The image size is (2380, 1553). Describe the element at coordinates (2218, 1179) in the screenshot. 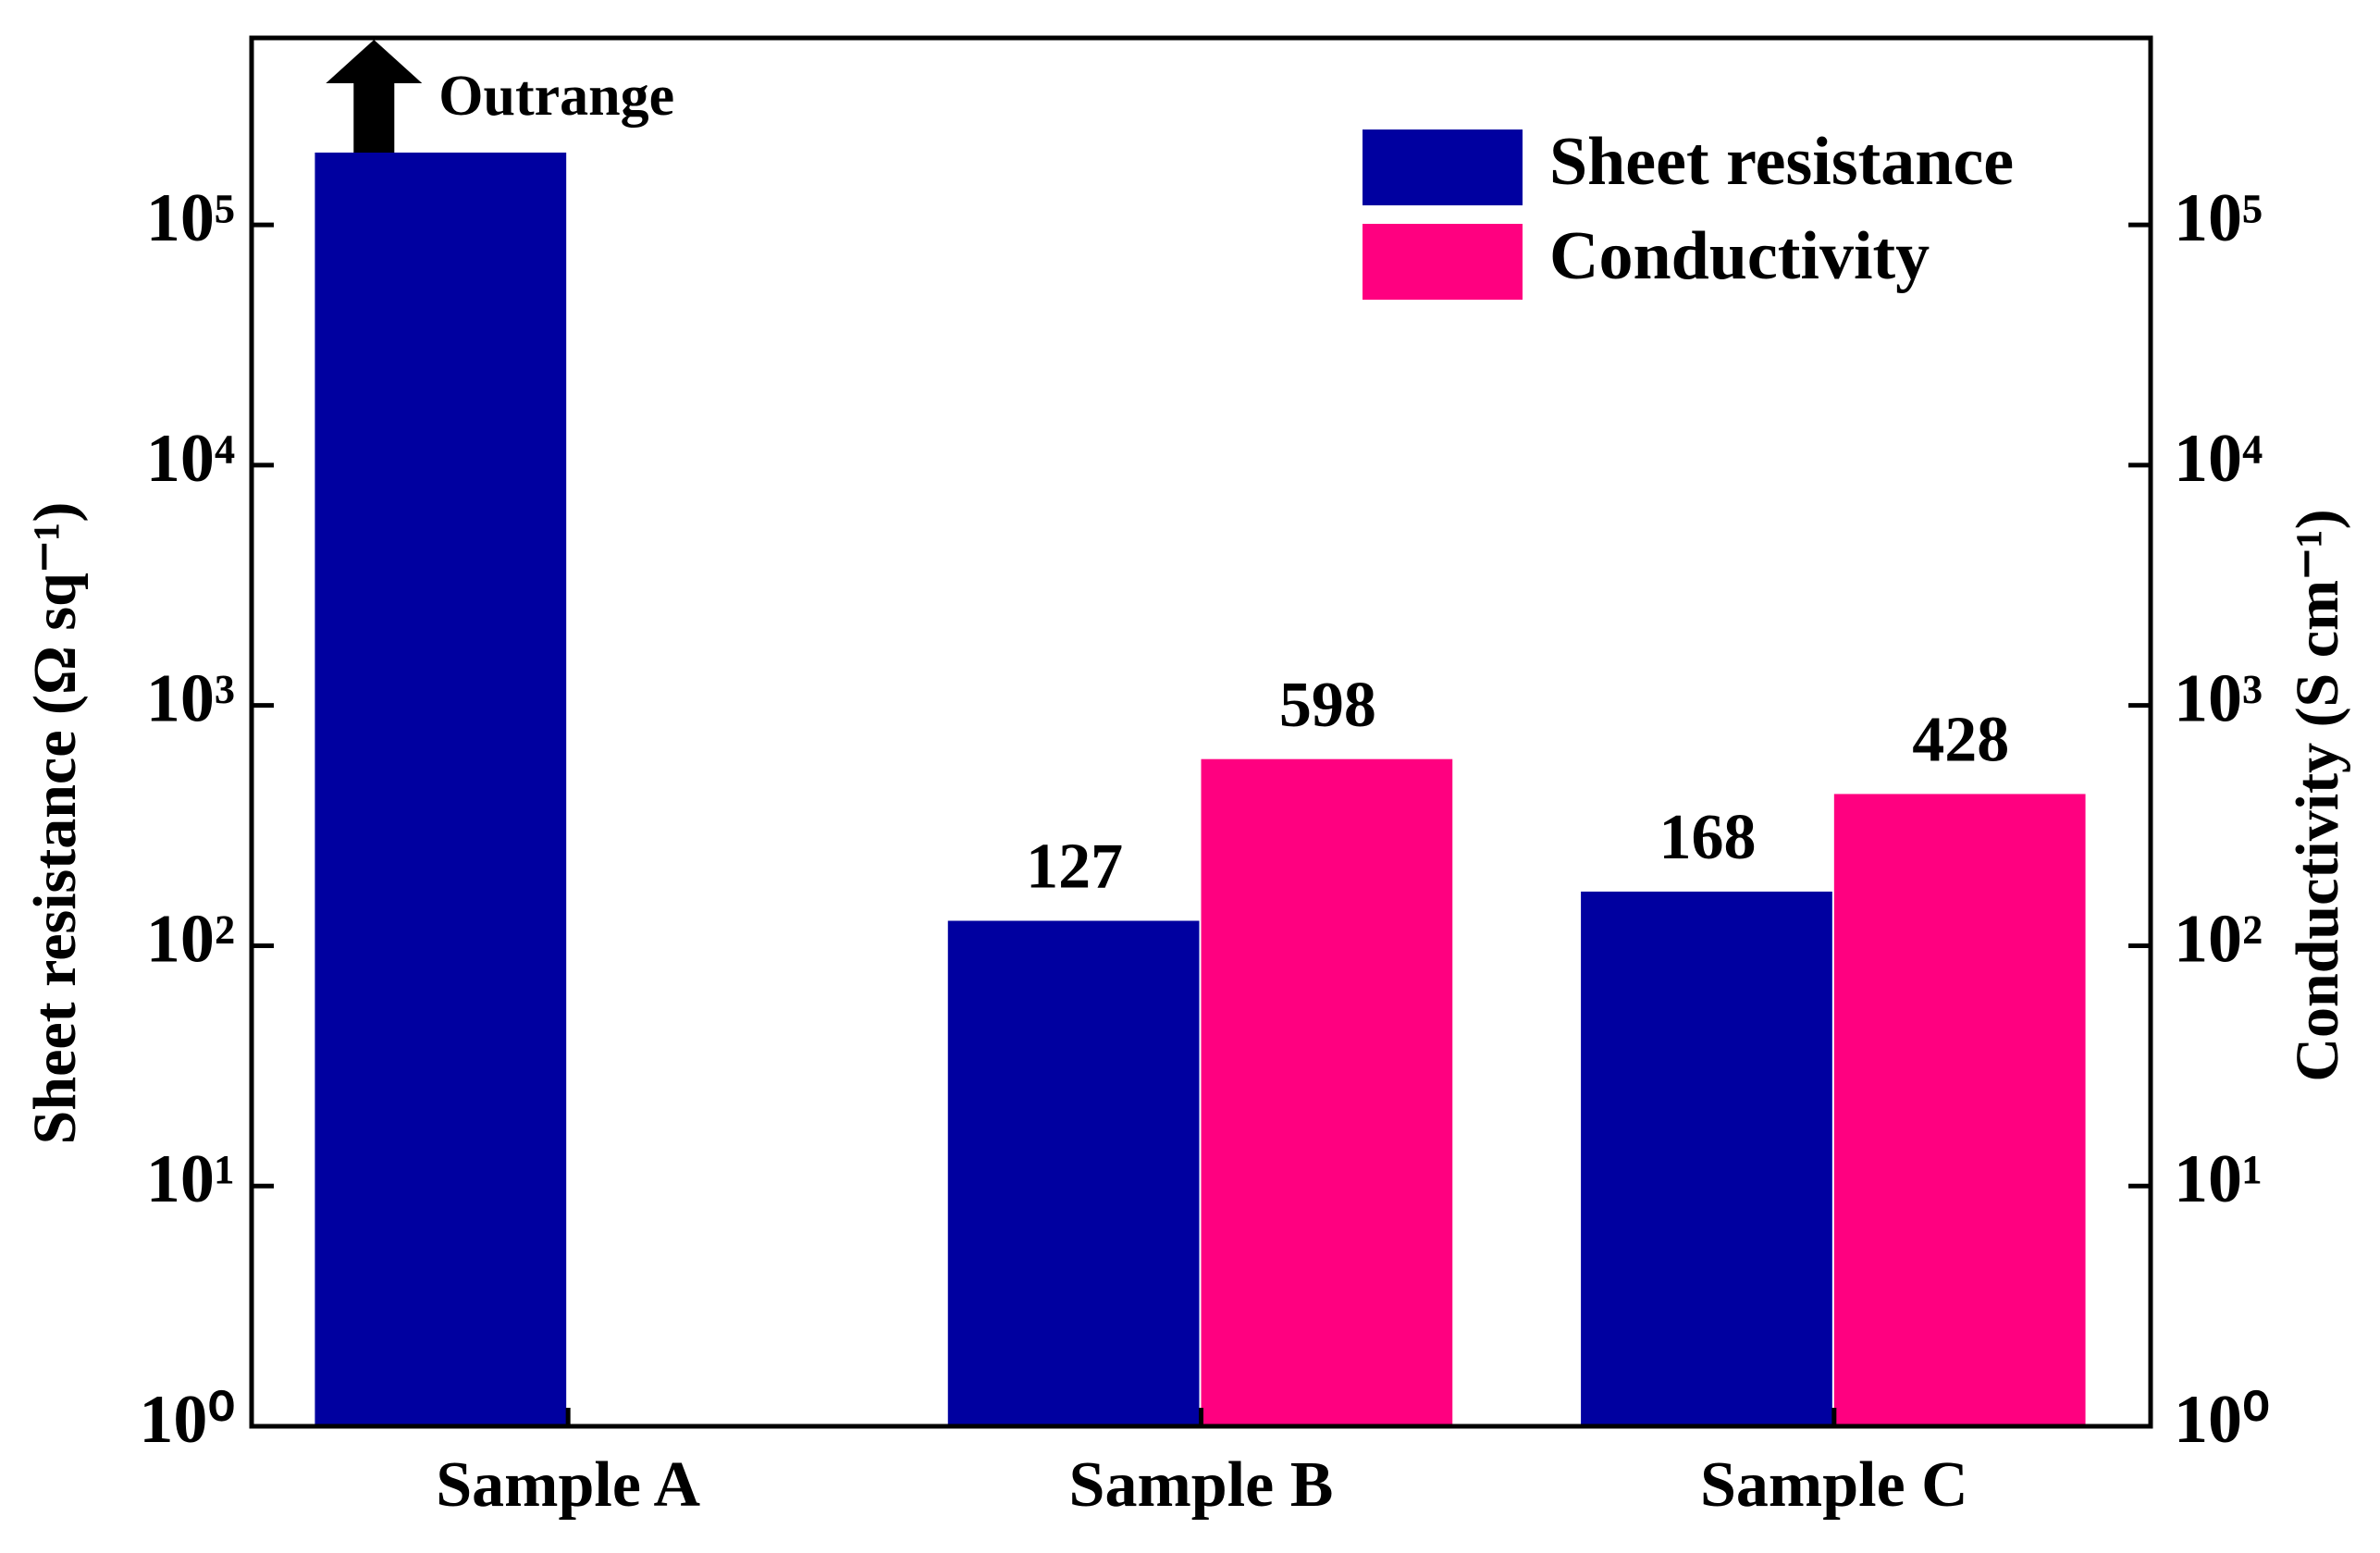

I see `y2-tick-label: 10¹` at that location.